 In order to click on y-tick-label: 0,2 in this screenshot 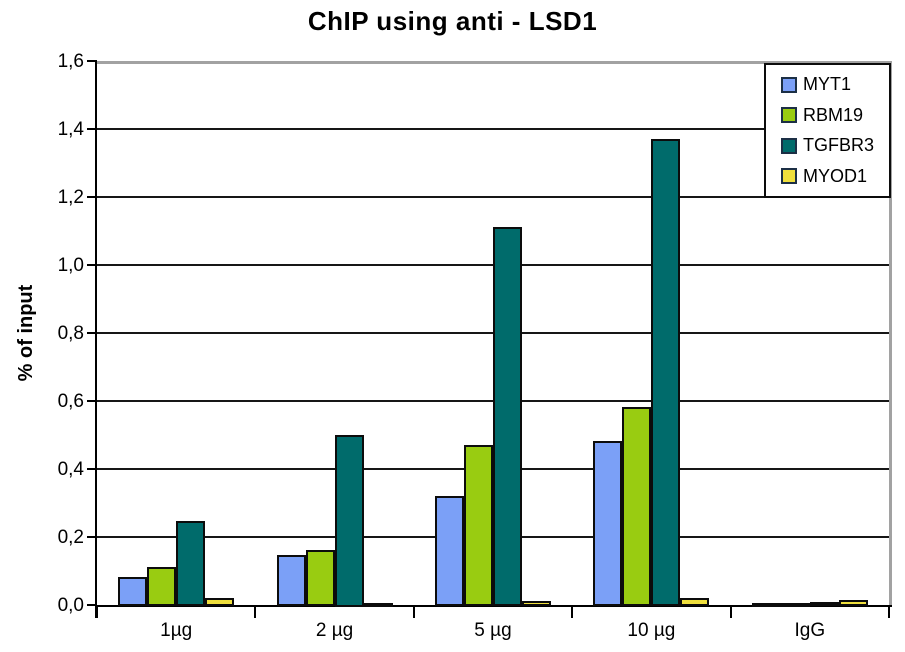, I will do `click(70, 537)`.